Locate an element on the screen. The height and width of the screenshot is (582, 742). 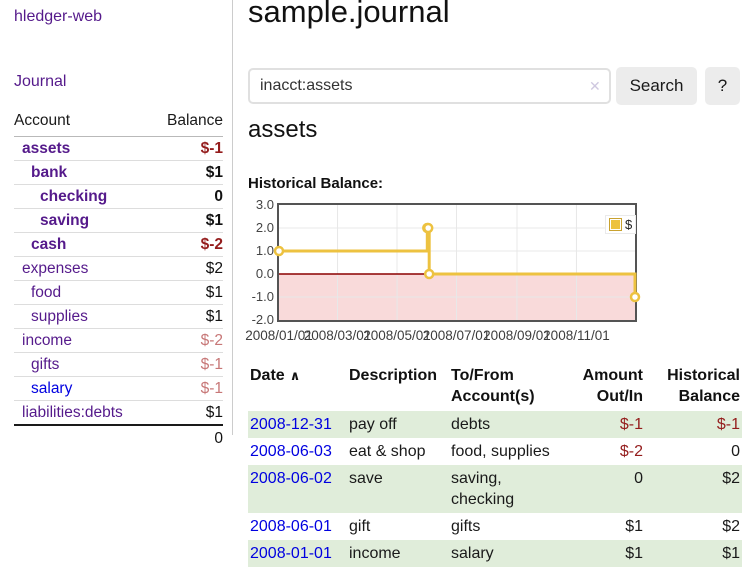
x-tick-label: 2008/09/01 is located at coordinates (517, 335).